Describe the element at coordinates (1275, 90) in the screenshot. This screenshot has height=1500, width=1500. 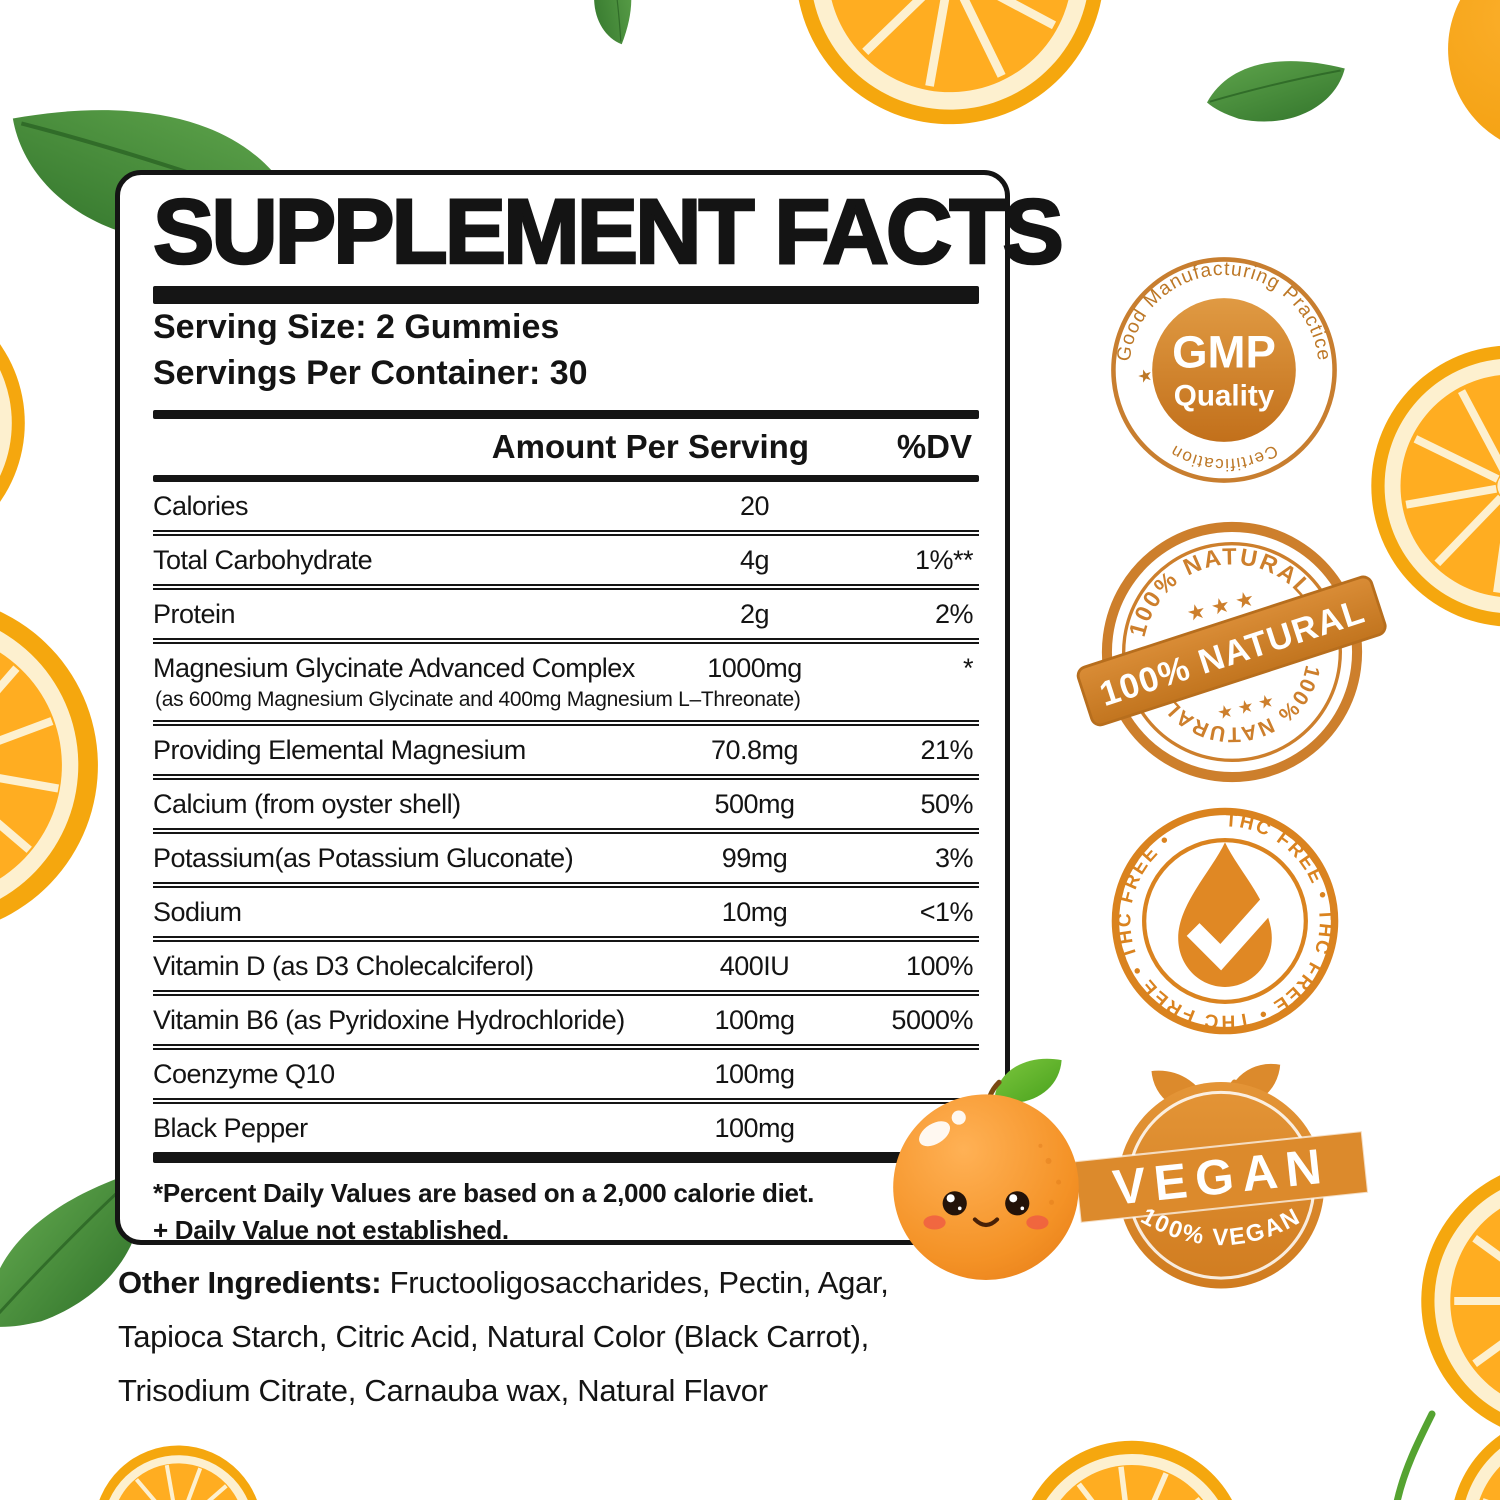
I see `mint-leaf-decoration-icon` at that location.